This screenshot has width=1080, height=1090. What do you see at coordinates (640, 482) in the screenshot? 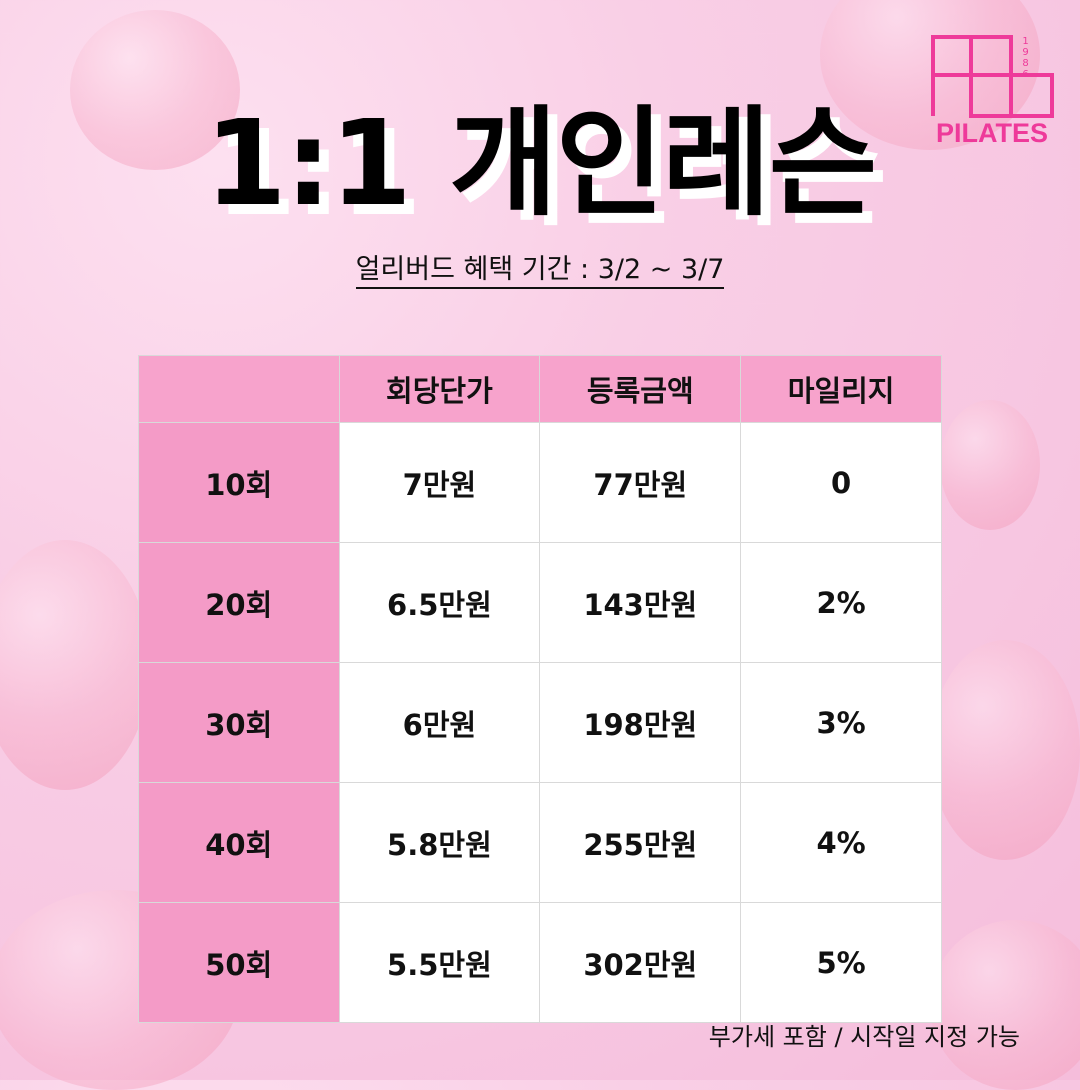
I see `table-cell: 77만원` at bounding box center [640, 482].